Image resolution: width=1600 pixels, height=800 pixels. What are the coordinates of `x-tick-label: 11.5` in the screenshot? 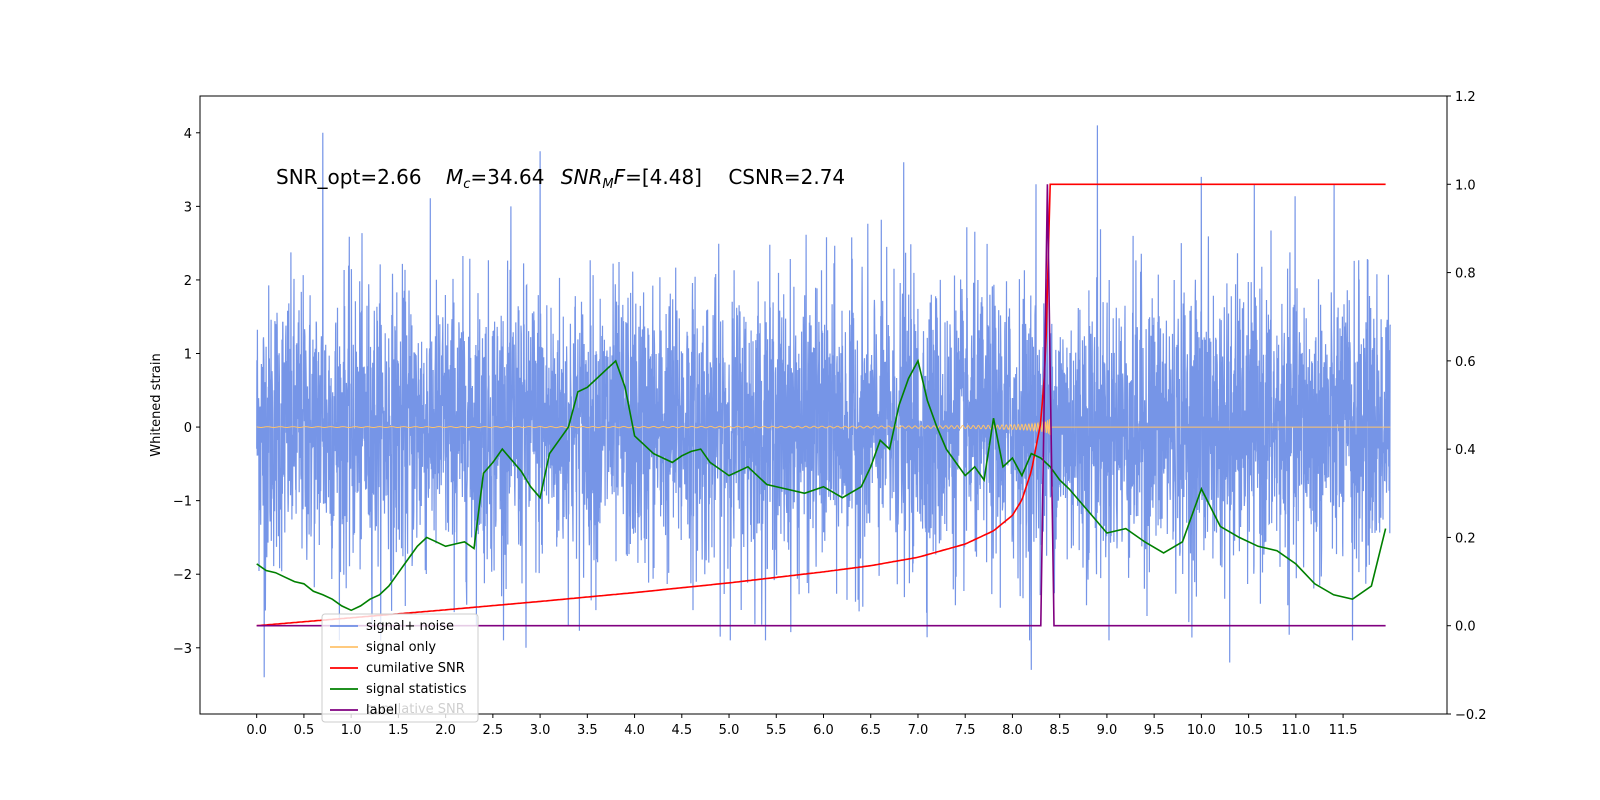 It's located at (1343, 730).